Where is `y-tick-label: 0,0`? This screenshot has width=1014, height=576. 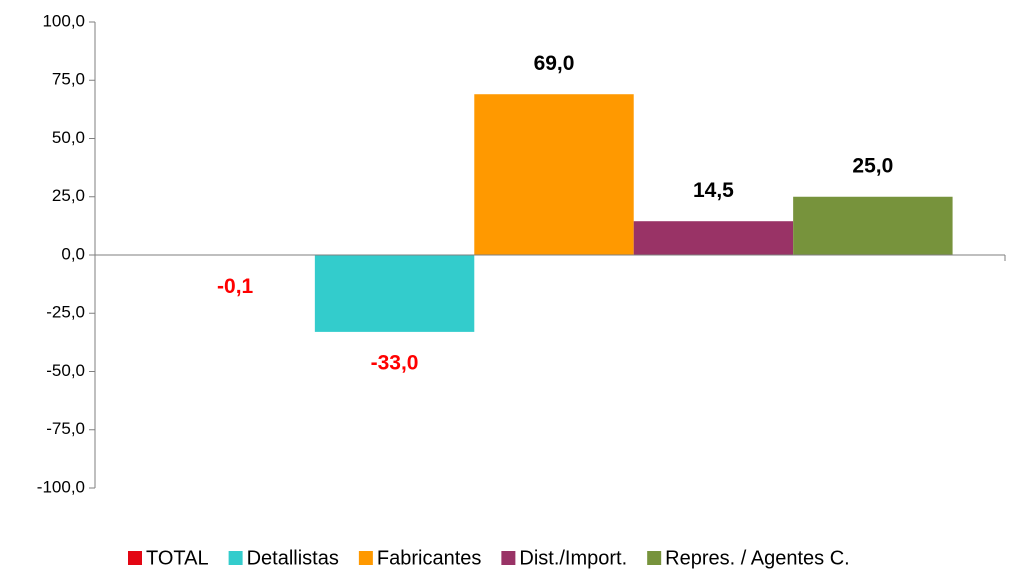
y-tick-label: 0,0 is located at coordinates (73, 253).